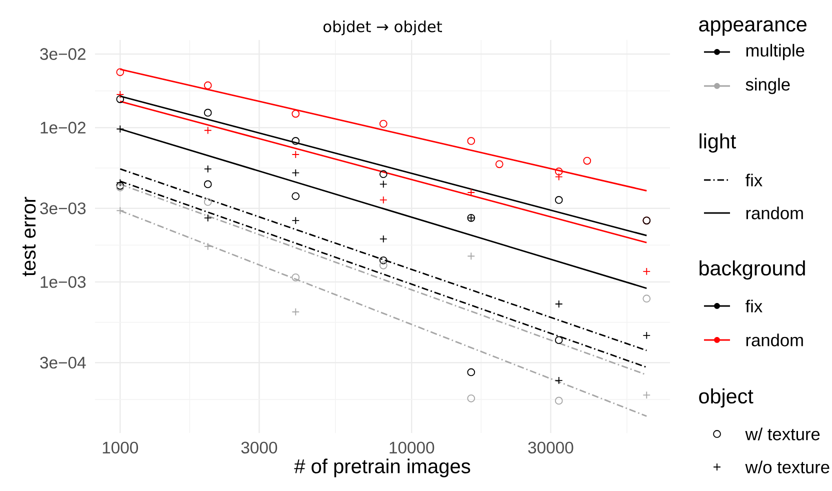  Describe the element at coordinates (726, 398) in the screenshot. I see `text: object` at that location.